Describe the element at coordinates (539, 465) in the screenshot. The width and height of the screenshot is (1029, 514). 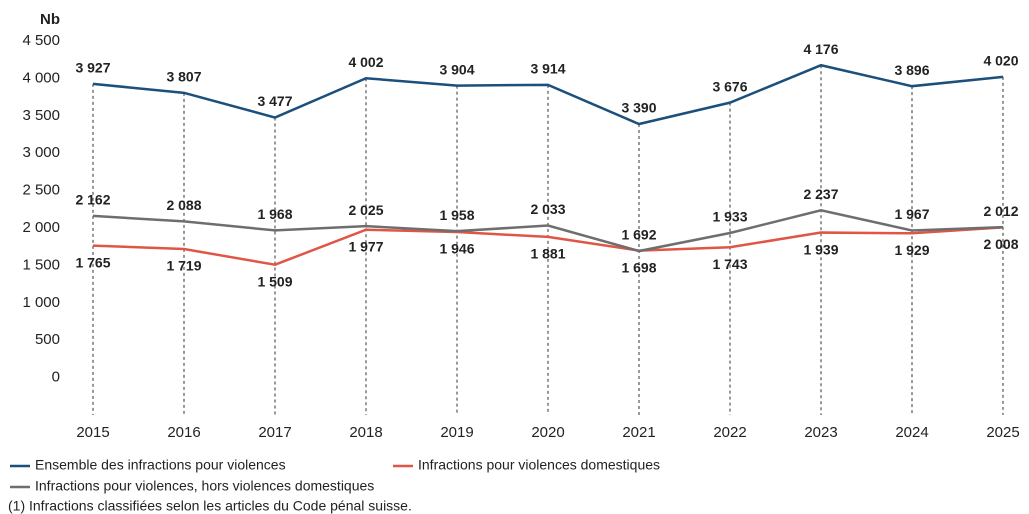
I see `legend-label: Infractions pour violences domestiques` at that location.